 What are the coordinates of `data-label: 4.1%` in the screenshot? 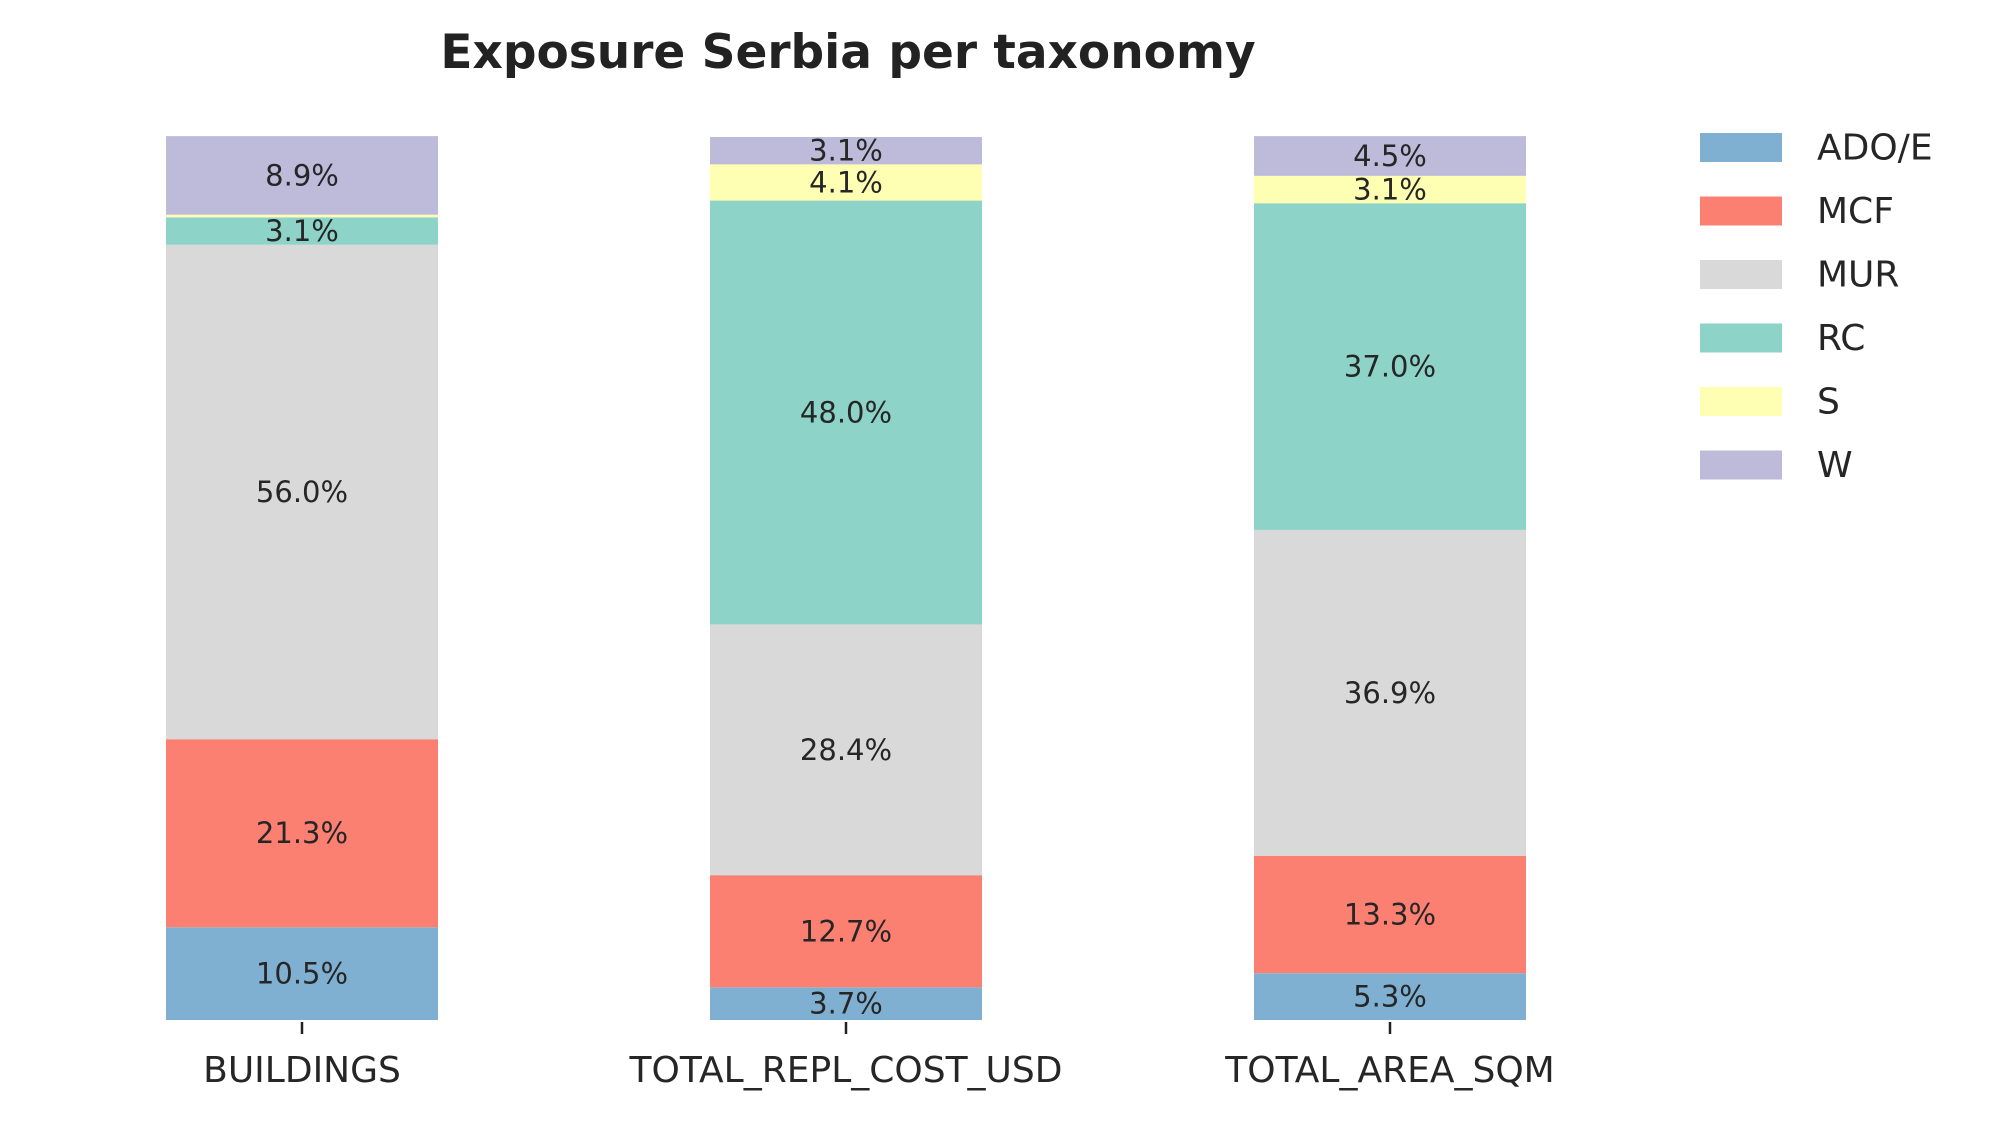 It's located at (846, 182).